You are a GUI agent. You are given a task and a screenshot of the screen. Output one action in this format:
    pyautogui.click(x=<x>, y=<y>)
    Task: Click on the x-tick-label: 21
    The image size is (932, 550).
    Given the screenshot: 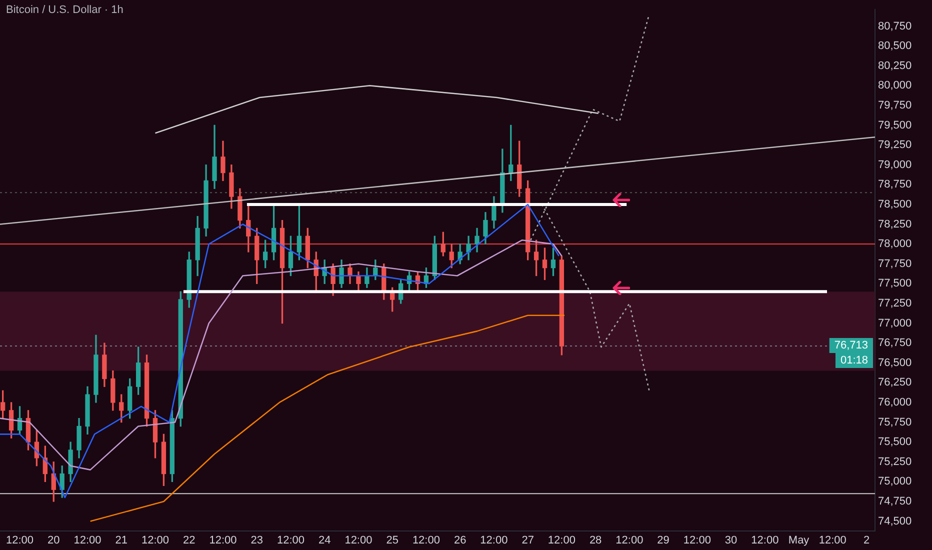 What is the action you would take?
    pyautogui.click(x=121, y=540)
    